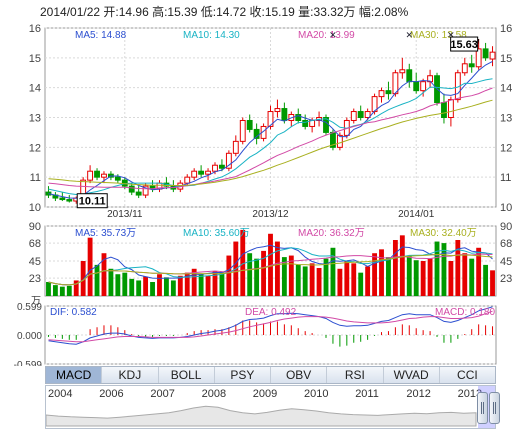 The height and width of the screenshot is (431, 517). I want to click on navigator-year-label: 2008, so click(214, 394).